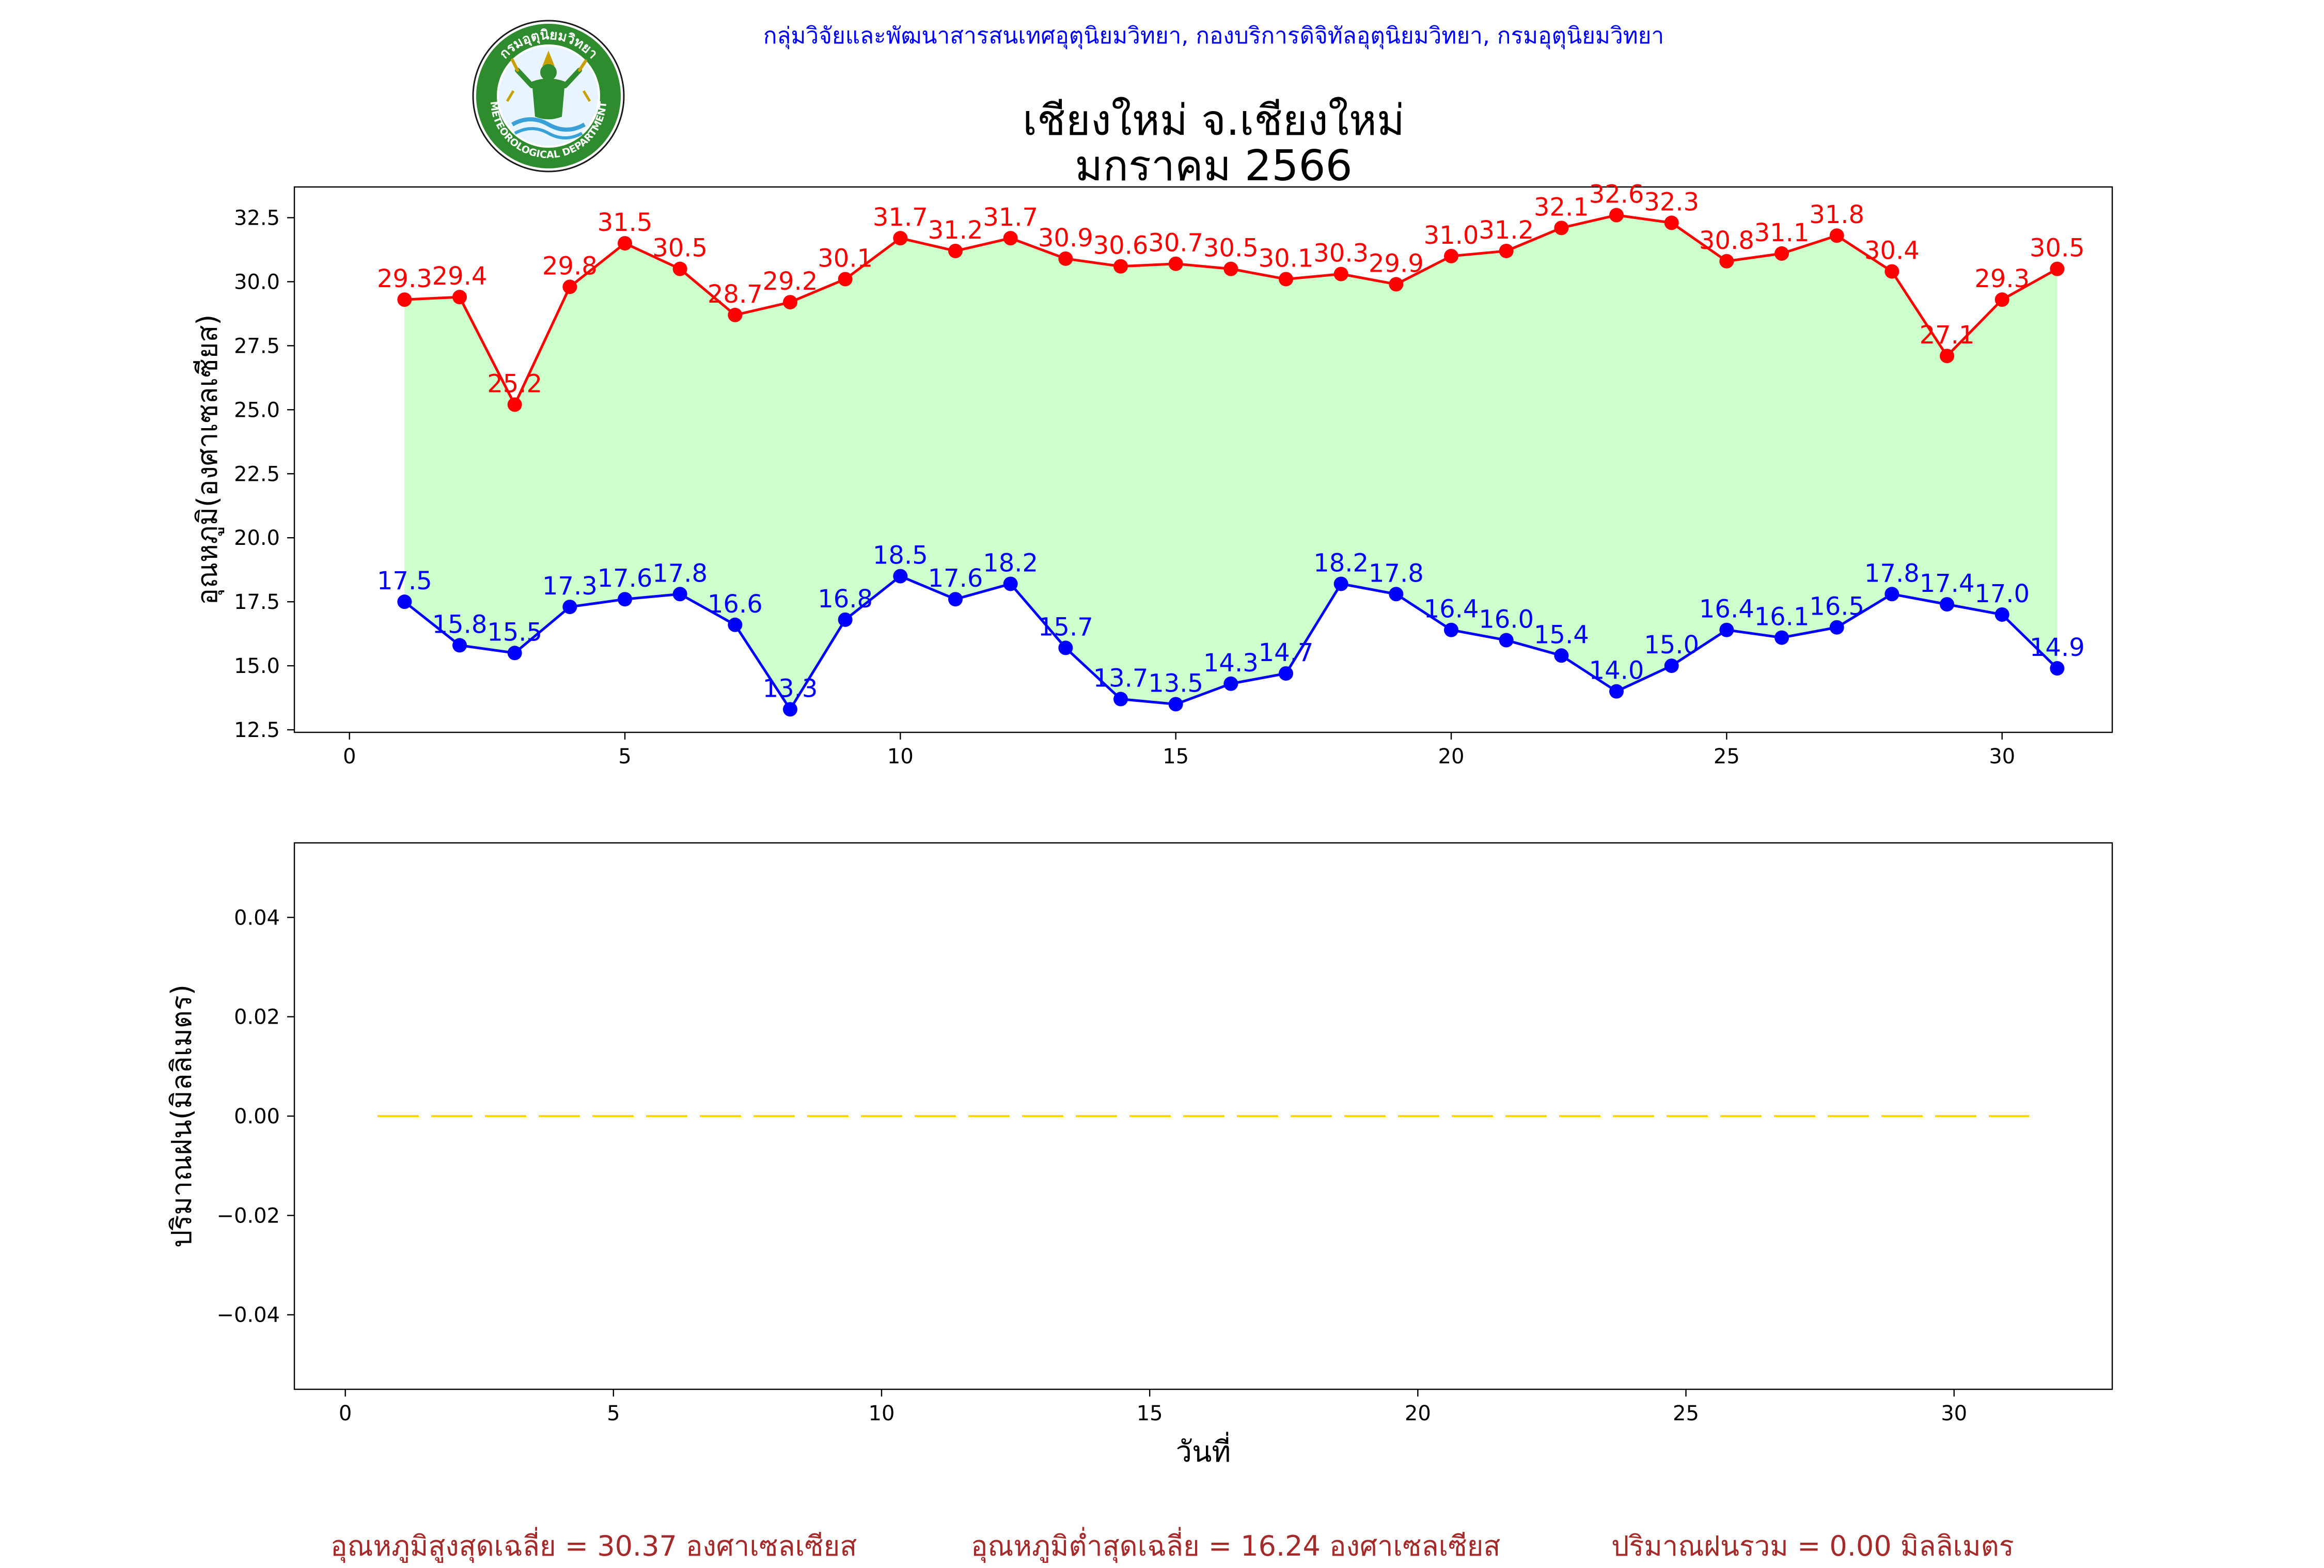 The height and width of the screenshot is (1568, 2324). Describe the element at coordinates (1506, 620) in the screenshot. I see `min-data-label: 16.0` at that location.